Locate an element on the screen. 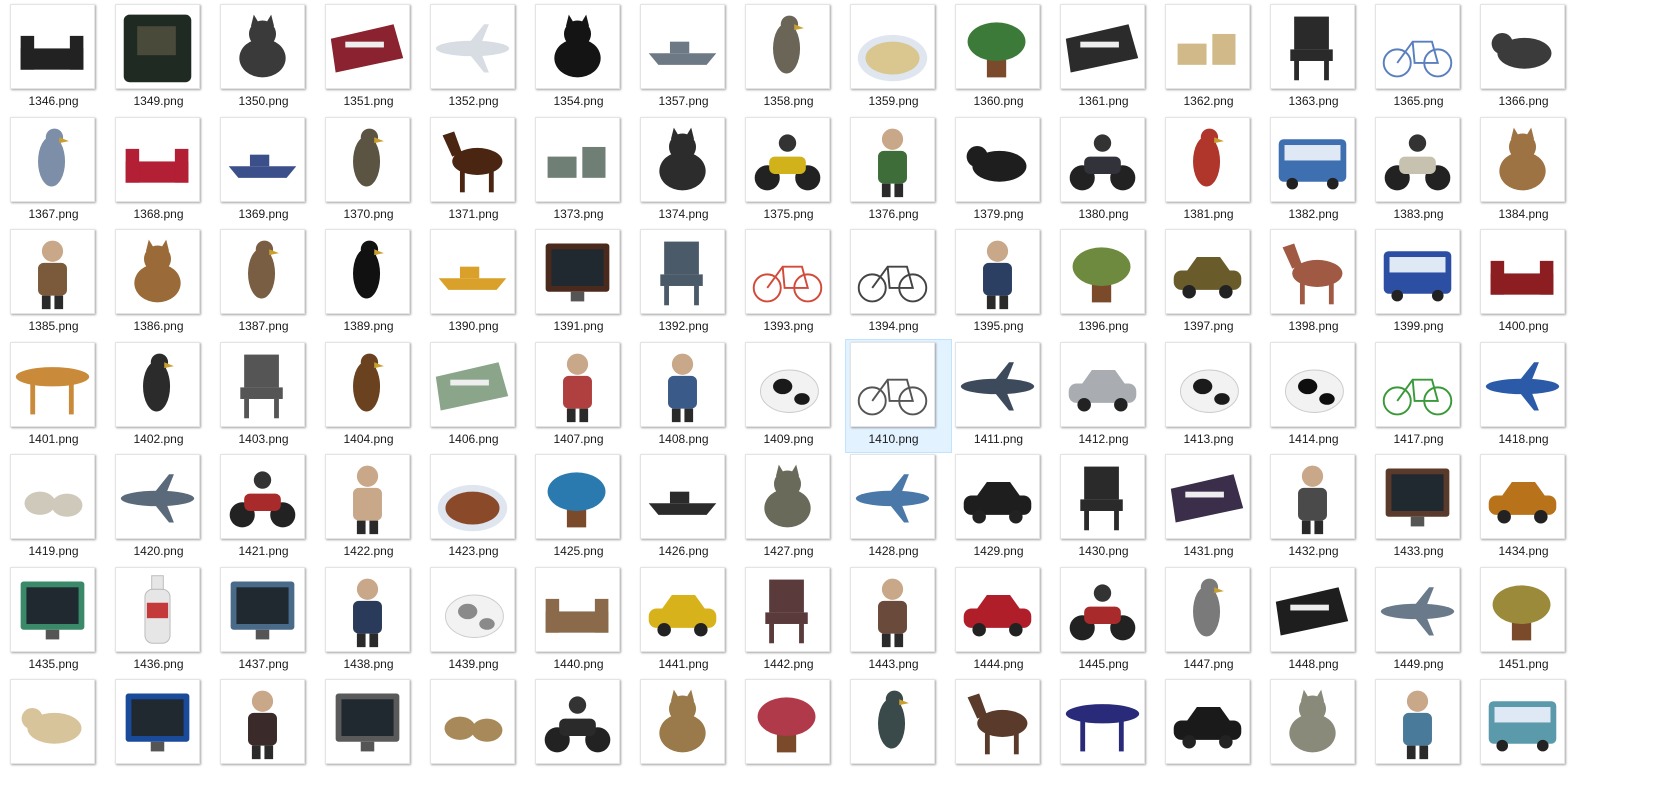 This screenshot has width=1659, height=812. file-item: 1442.png is located at coordinates (793, 621).